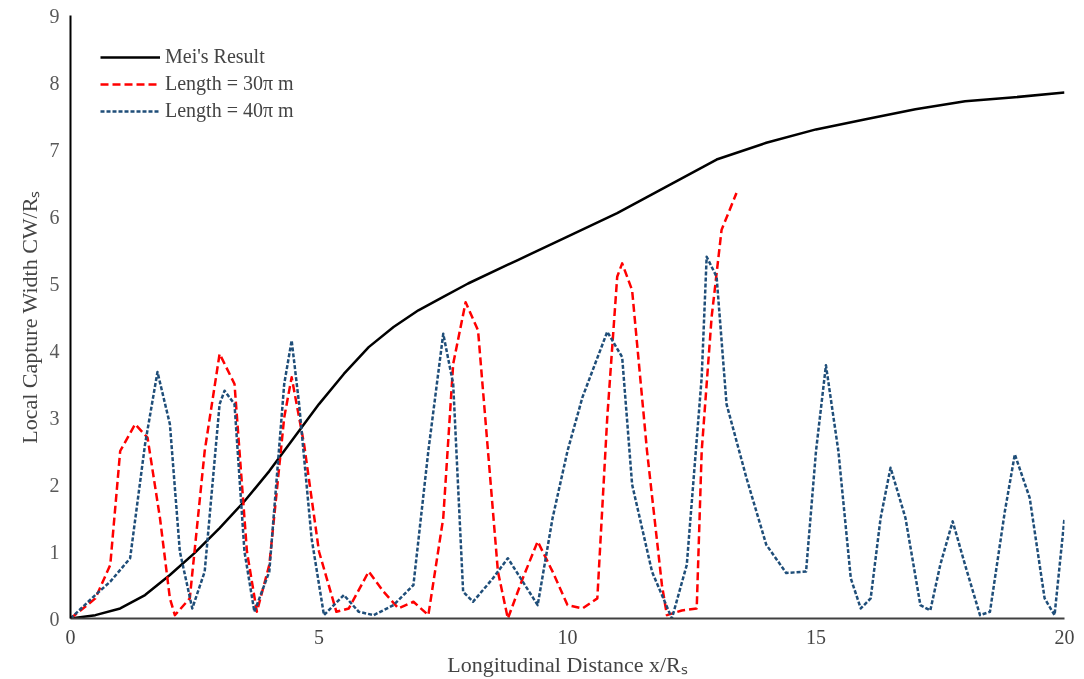 This screenshot has height=679, width=1084. I want to click on y-tick-label: 1, so click(54, 551).